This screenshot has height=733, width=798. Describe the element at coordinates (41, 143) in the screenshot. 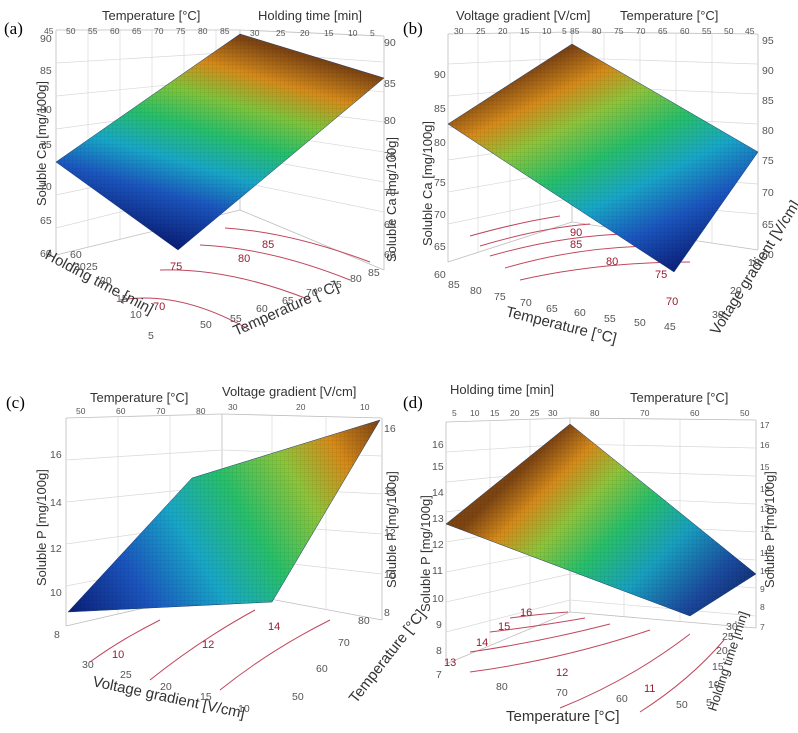

I see `panel-a-z-title: Soluble Ca [mg/100g]` at that location.